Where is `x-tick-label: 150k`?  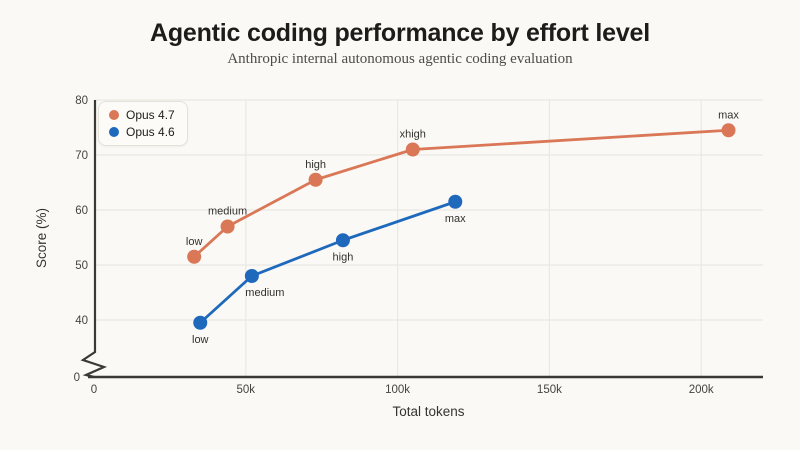
x-tick-label: 150k is located at coordinates (549, 390).